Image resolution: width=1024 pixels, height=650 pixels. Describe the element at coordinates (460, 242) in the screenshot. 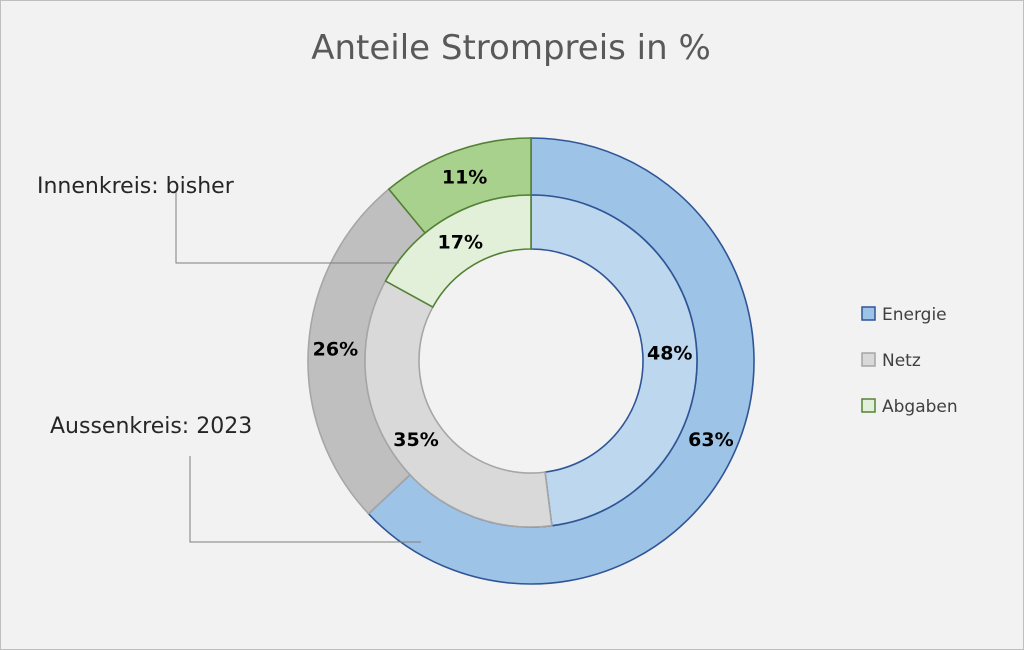

I see `inner-label-abgaben: 17%` at that location.